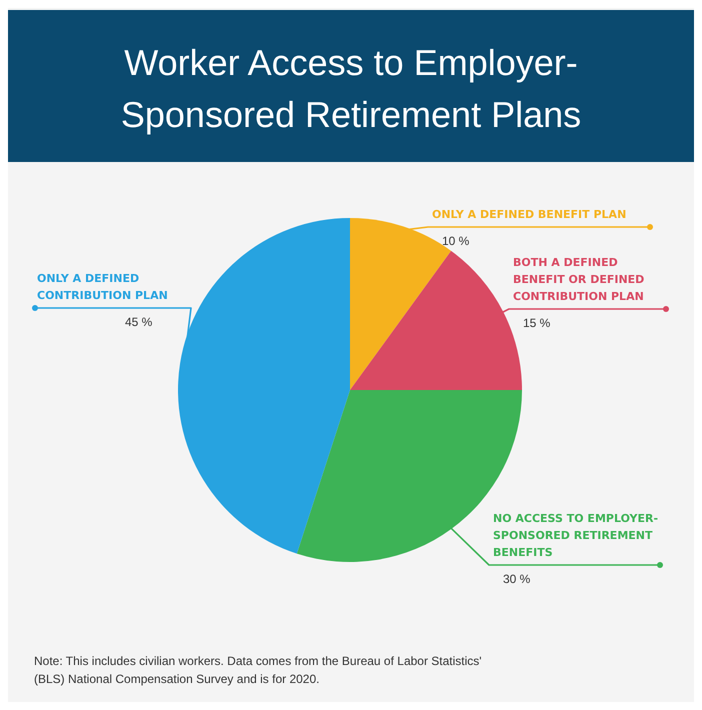 Image resolution: width=702 pixels, height=710 pixels. Describe the element at coordinates (258, 670) in the screenshot. I see `text: Note: This includes civilian workers. Data comes from the Bureau of Labor Statistics' (BLS) National Compensation Survey and is for 2020.` at that location.